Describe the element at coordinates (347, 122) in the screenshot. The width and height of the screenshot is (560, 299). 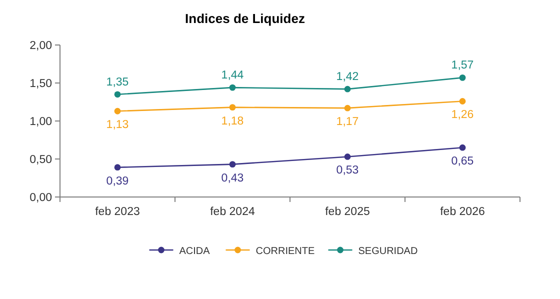
I see `data-label: 1,17` at that location.